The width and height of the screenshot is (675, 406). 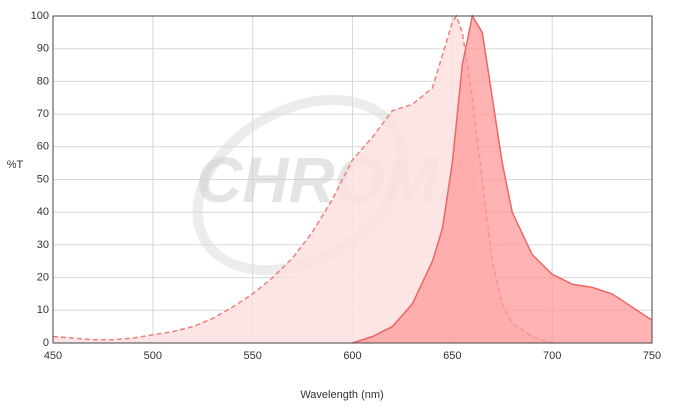 What do you see at coordinates (43, 147) in the screenshot?
I see `y-tick-label: 60` at bounding box center [43, 147].